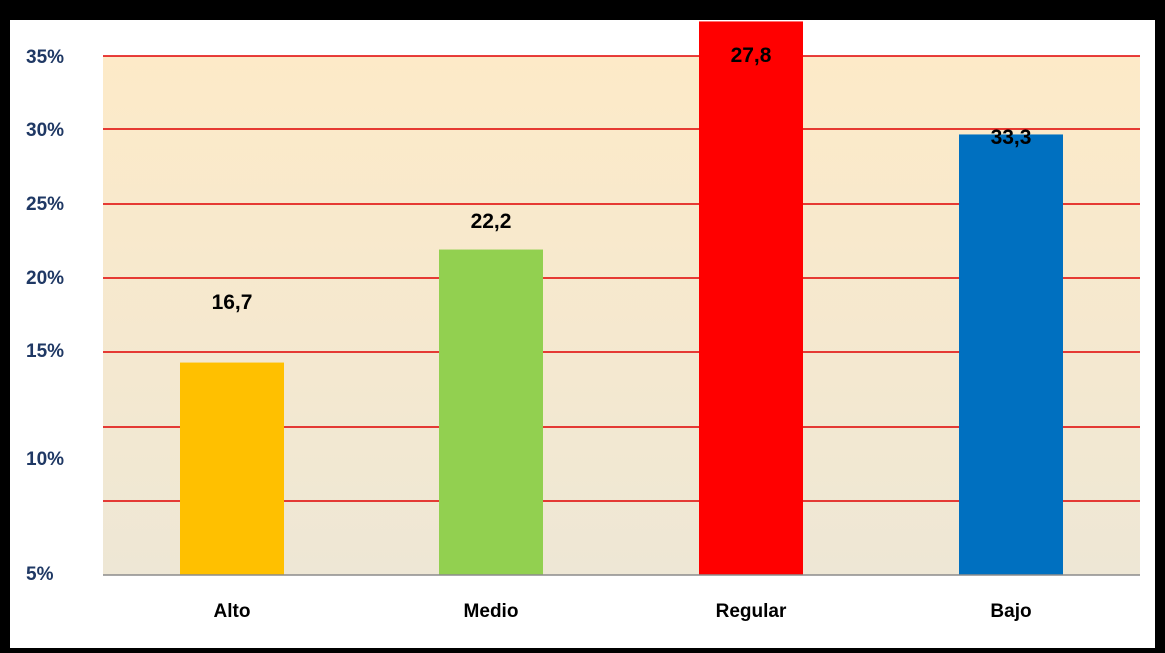 The height and width of the screenshot is (653, 1165). I want to click on bar-bajo, so click(1011, 354).